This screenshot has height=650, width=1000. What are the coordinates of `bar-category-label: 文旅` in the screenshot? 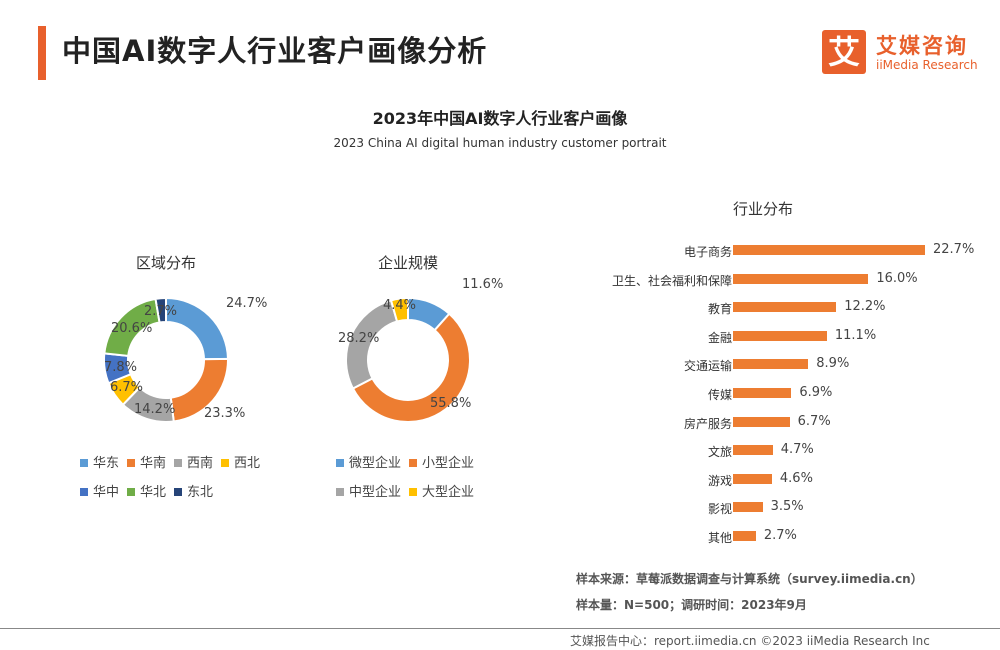 It's located at (719, 452).